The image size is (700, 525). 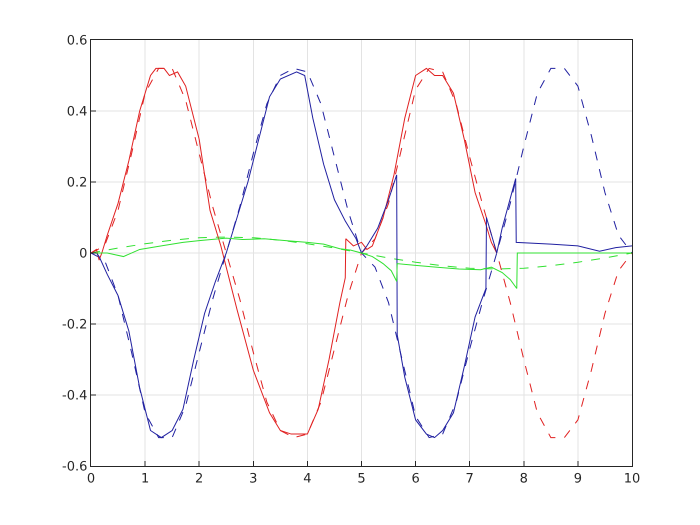 I want to click on x-tick-label: 6, so click(x=415, y=479).